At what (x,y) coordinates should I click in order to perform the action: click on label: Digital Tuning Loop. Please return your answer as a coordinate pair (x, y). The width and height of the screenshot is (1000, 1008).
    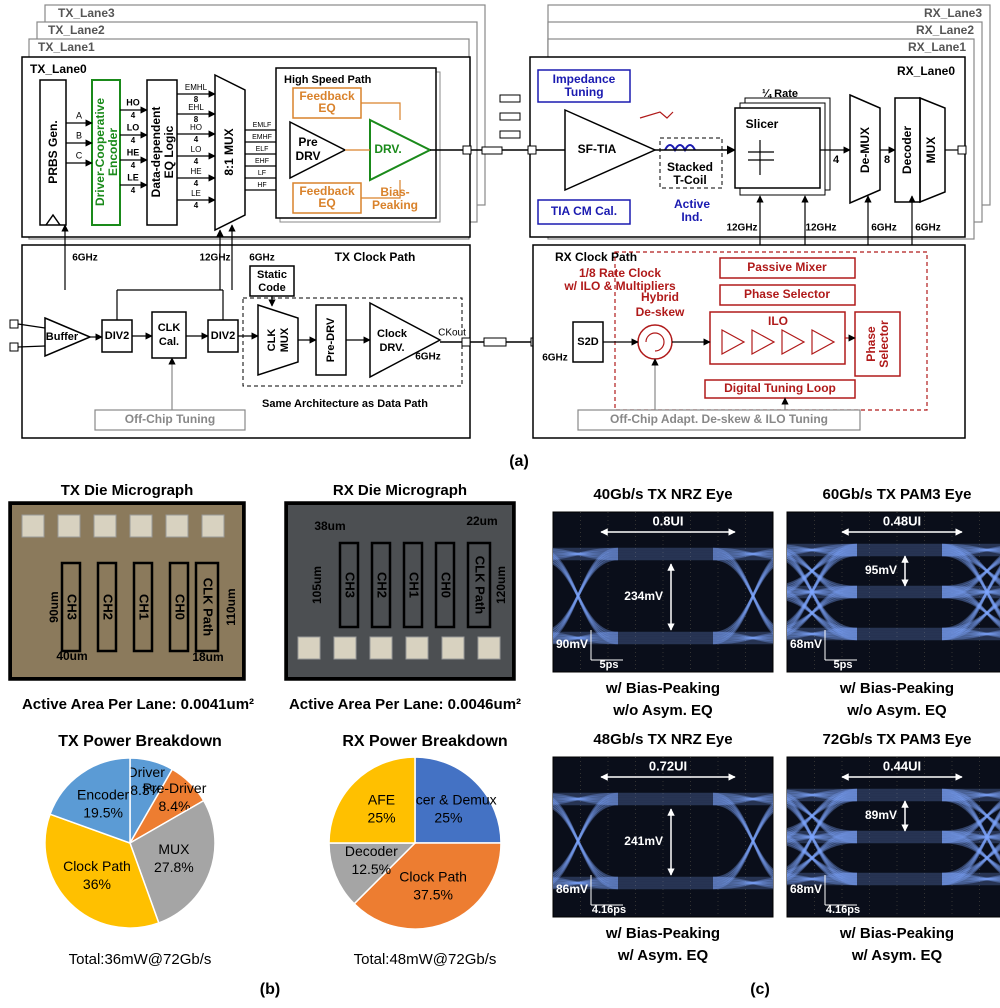
    Looking at the image, I should click on (780, 388).